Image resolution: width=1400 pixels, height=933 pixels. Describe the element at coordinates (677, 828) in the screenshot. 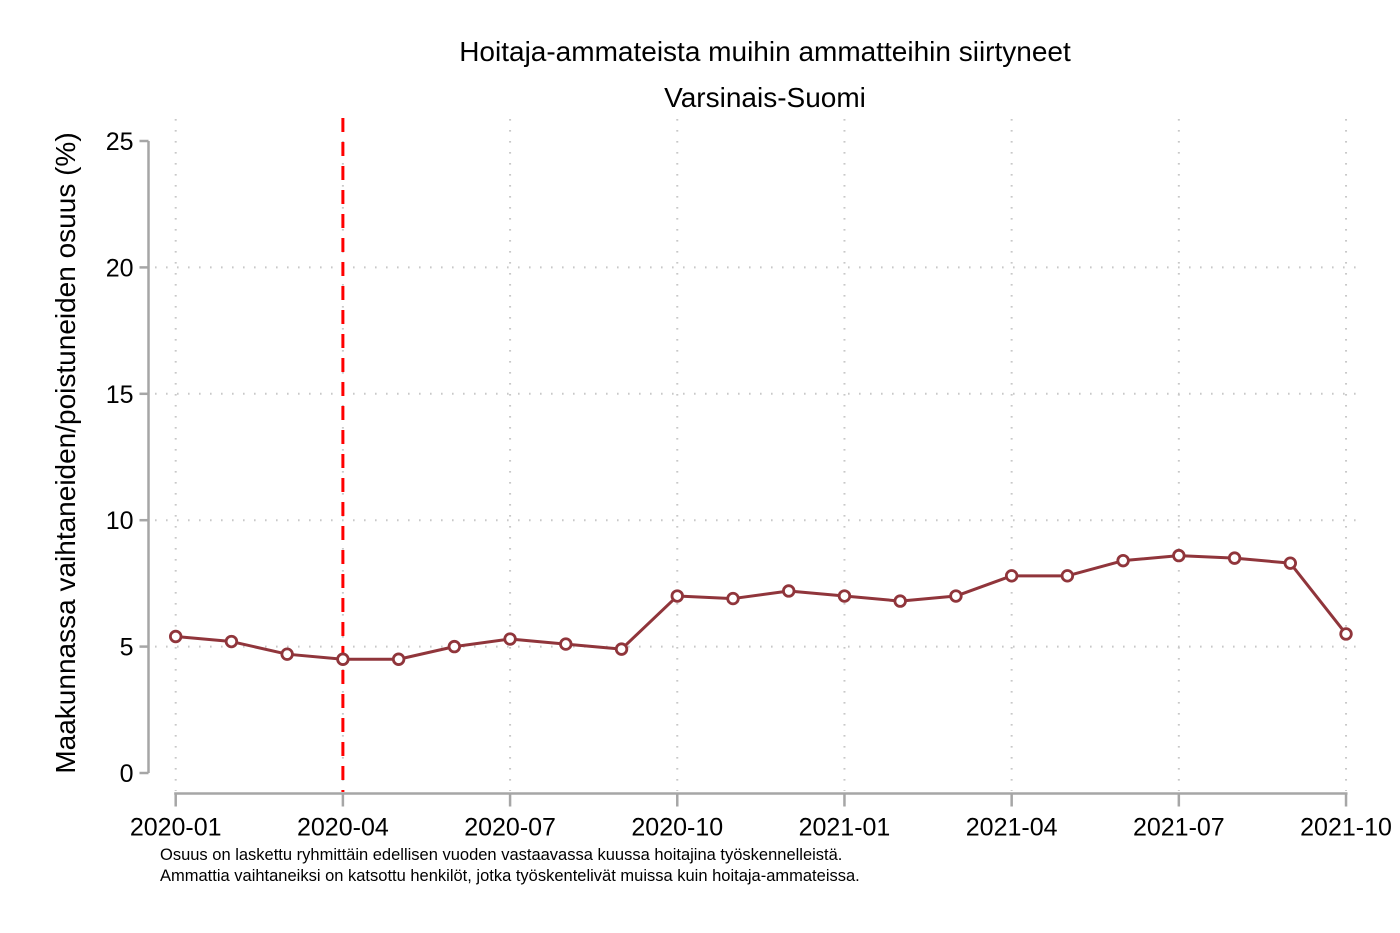

I see `x-tick-label: 2020-10` at that location.